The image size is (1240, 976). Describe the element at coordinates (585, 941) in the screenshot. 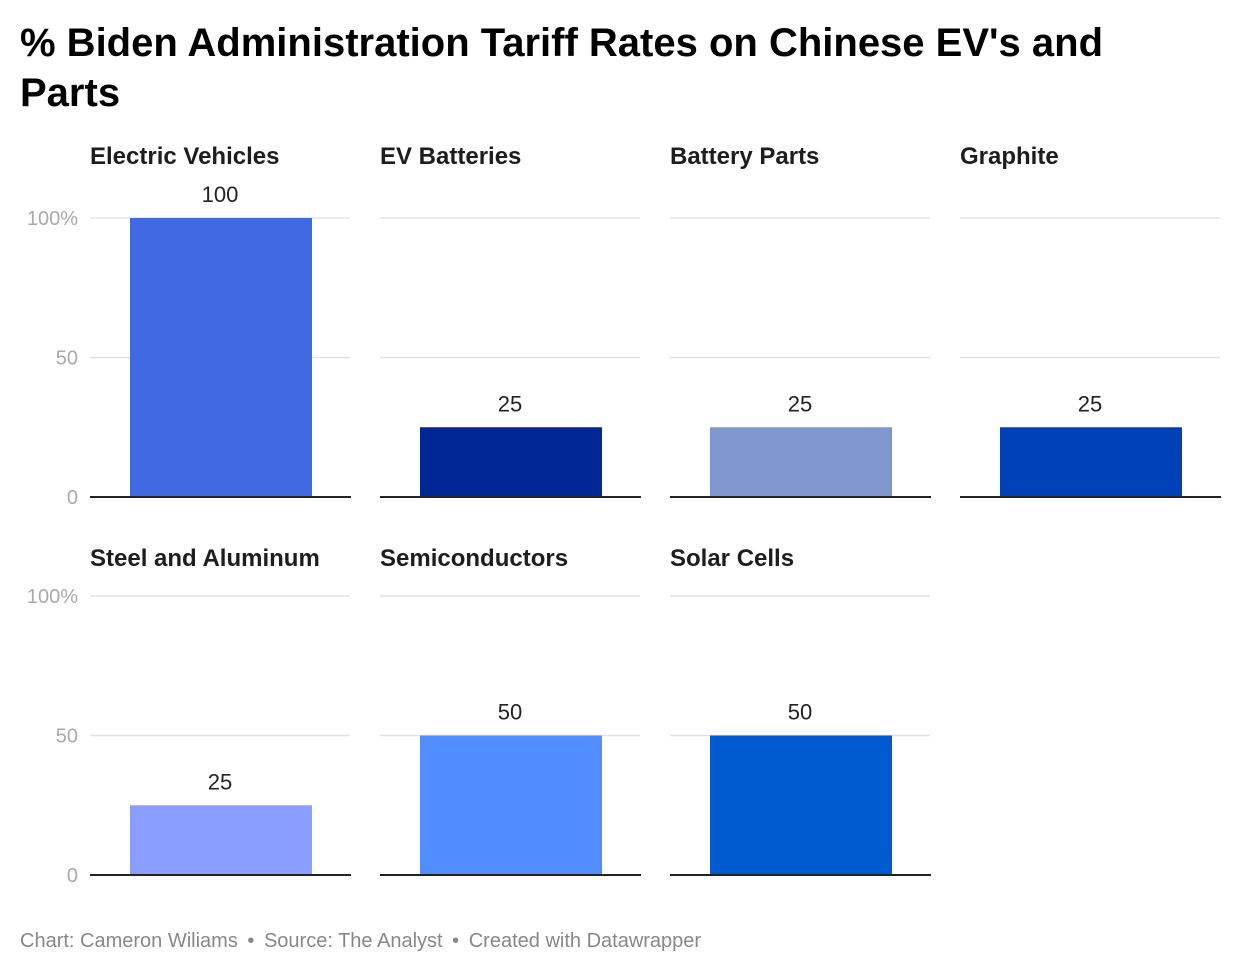

I see `datawrapper-link: Created with Datawrapper` at that location.